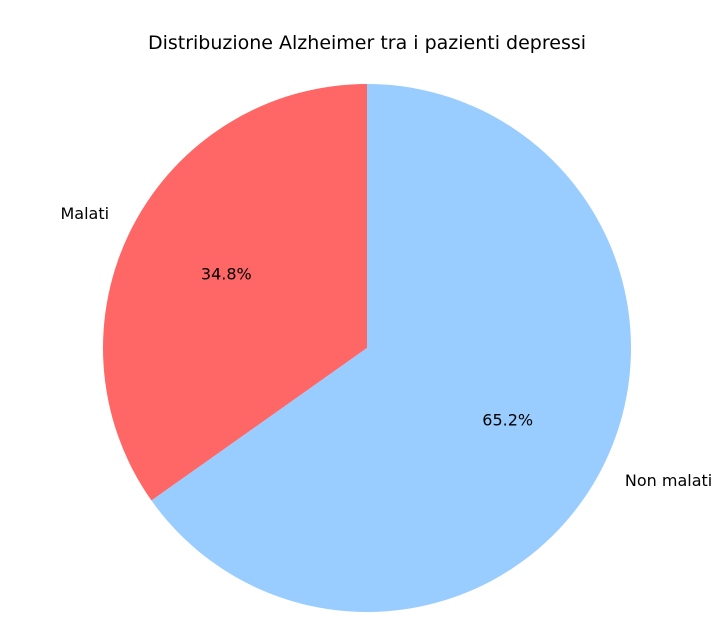 The width and height of the screenshot is (725, 631). Describe the element at coordinates (668, 480) in the screenshot. I see `slice-label-non-malati: Non malati` at that location.